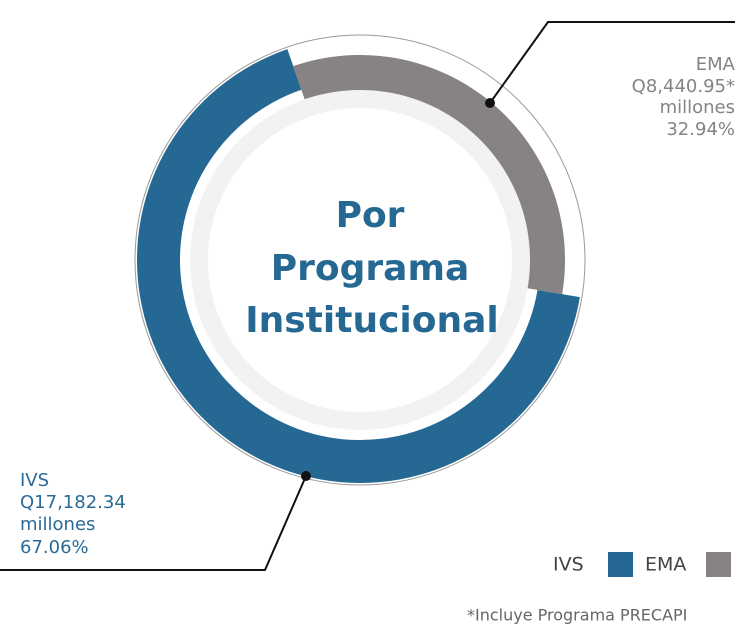 This screenshot has width=735, height=636. I want to click on legend-label: EMA, so click(665, 565).